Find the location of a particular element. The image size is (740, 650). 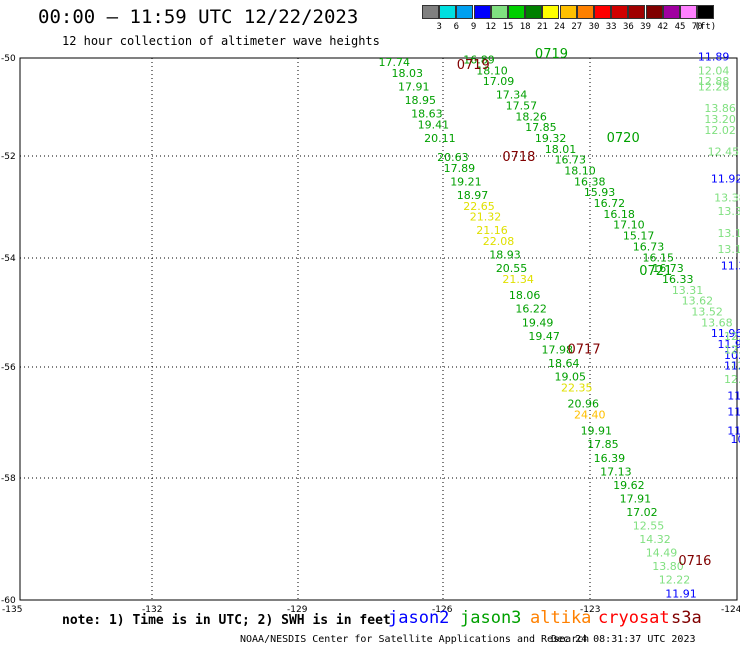

pass-time-label: 0718 is located at coordinates (518, 157).